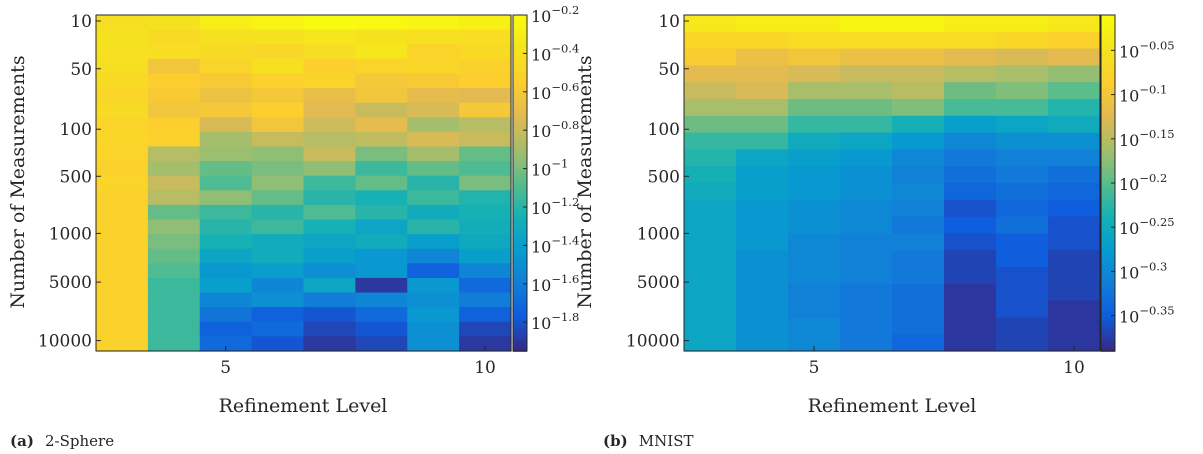  Describe the element at coordinates (69, 182) in the screenshot. I see `y-ticks: 10 50 100 500 1000 5000 10000` at that location.